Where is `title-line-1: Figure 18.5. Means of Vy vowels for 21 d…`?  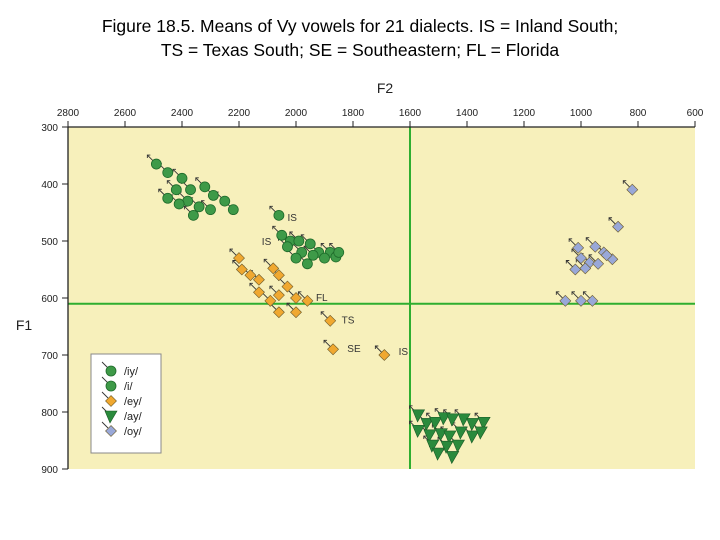
title-line-1: Figure 18.5. Means of Vy vowels for 21 d… is located at coordinates (360, 26).